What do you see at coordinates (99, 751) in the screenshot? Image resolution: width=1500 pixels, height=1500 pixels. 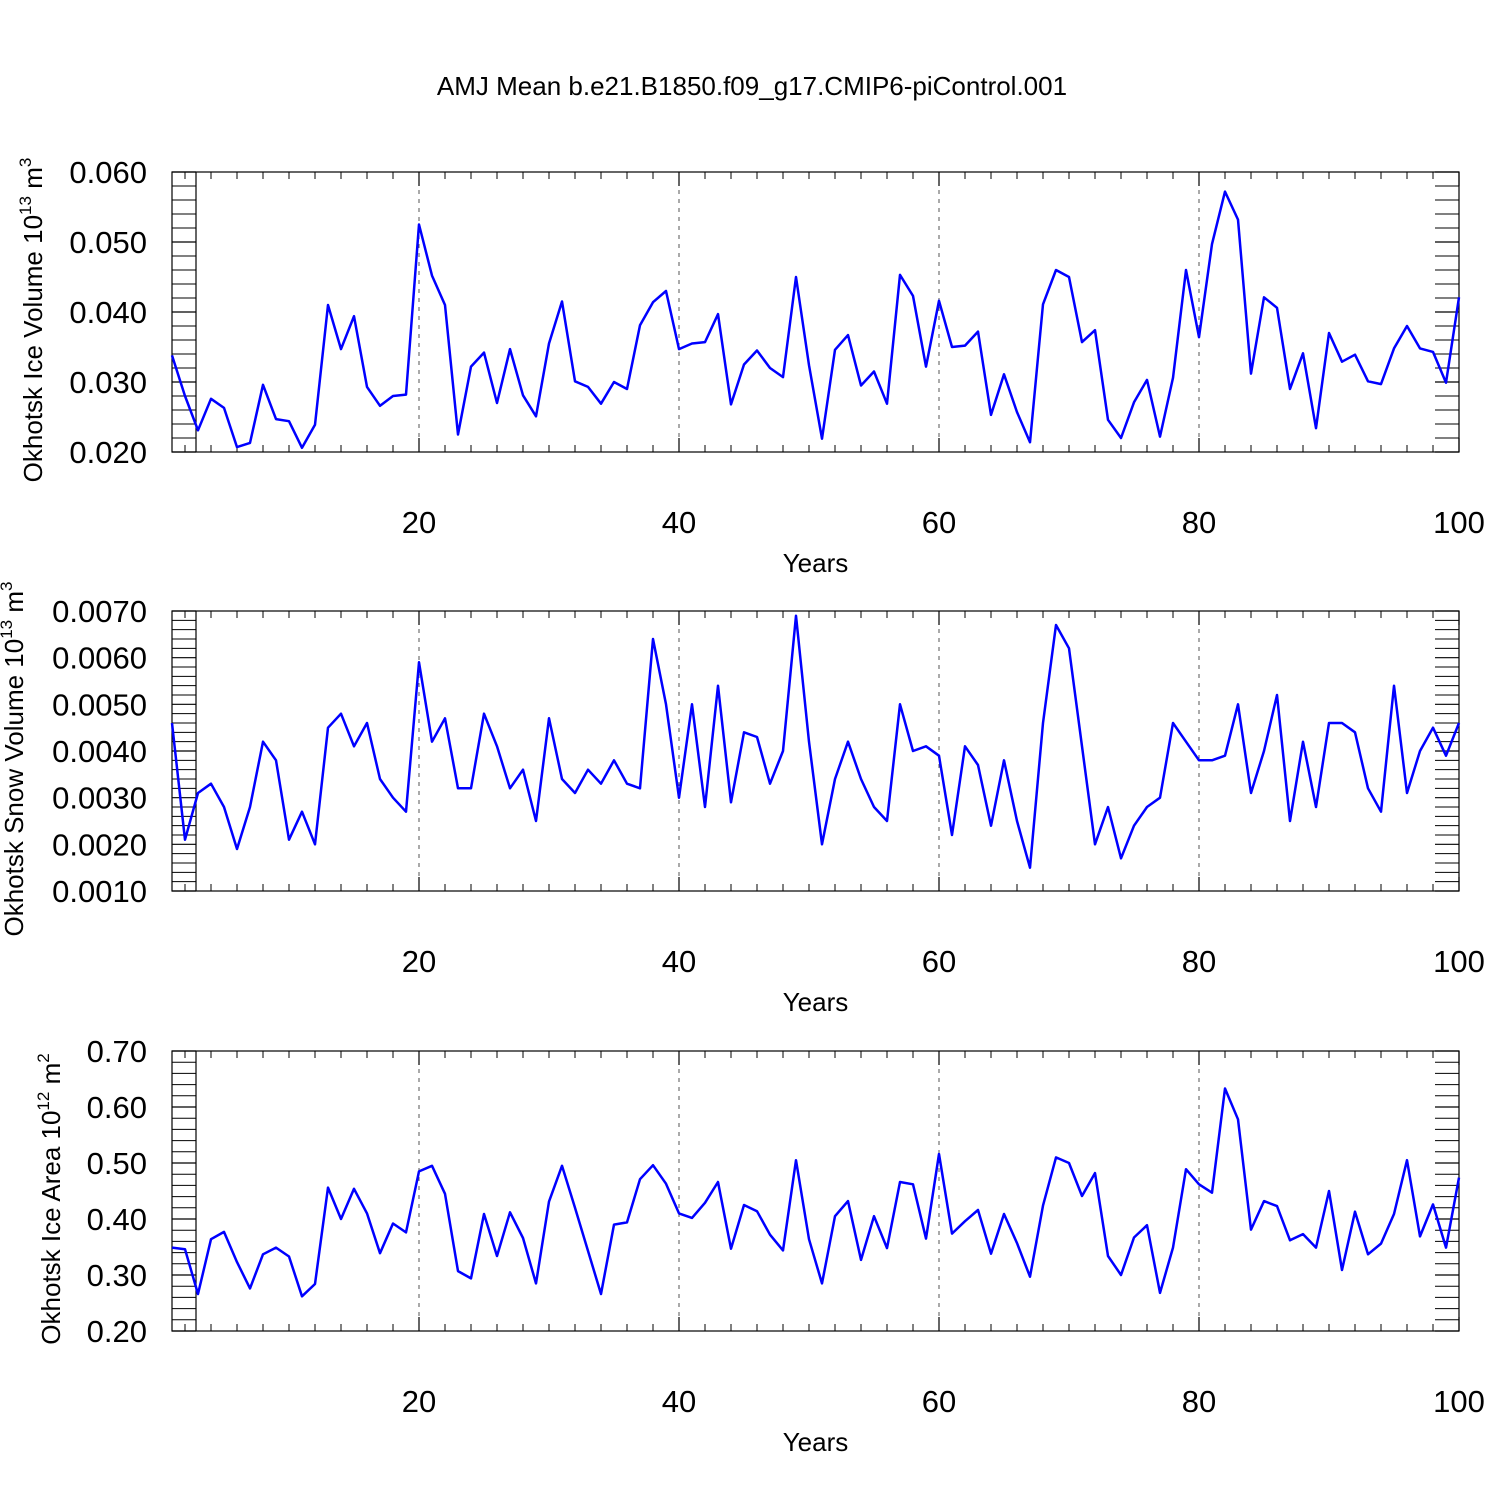 I see `y-tick-label: 0.0040` at bounding box center [99, 751].